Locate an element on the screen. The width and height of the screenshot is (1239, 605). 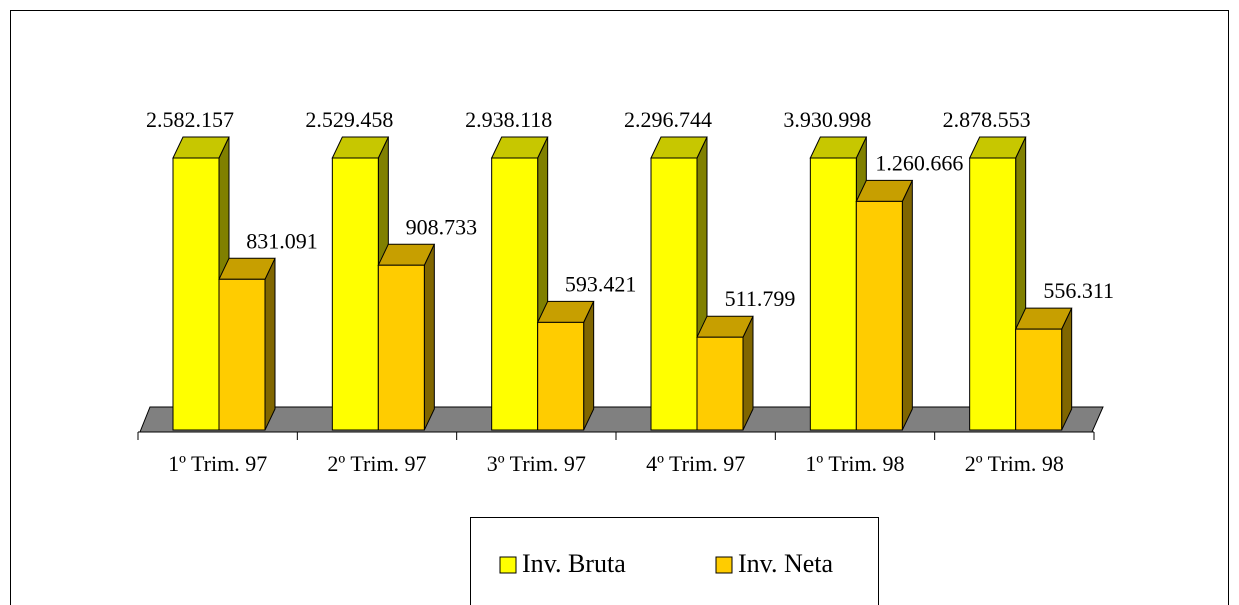
value-label: 511.799 is located at coordinates (760, 298).